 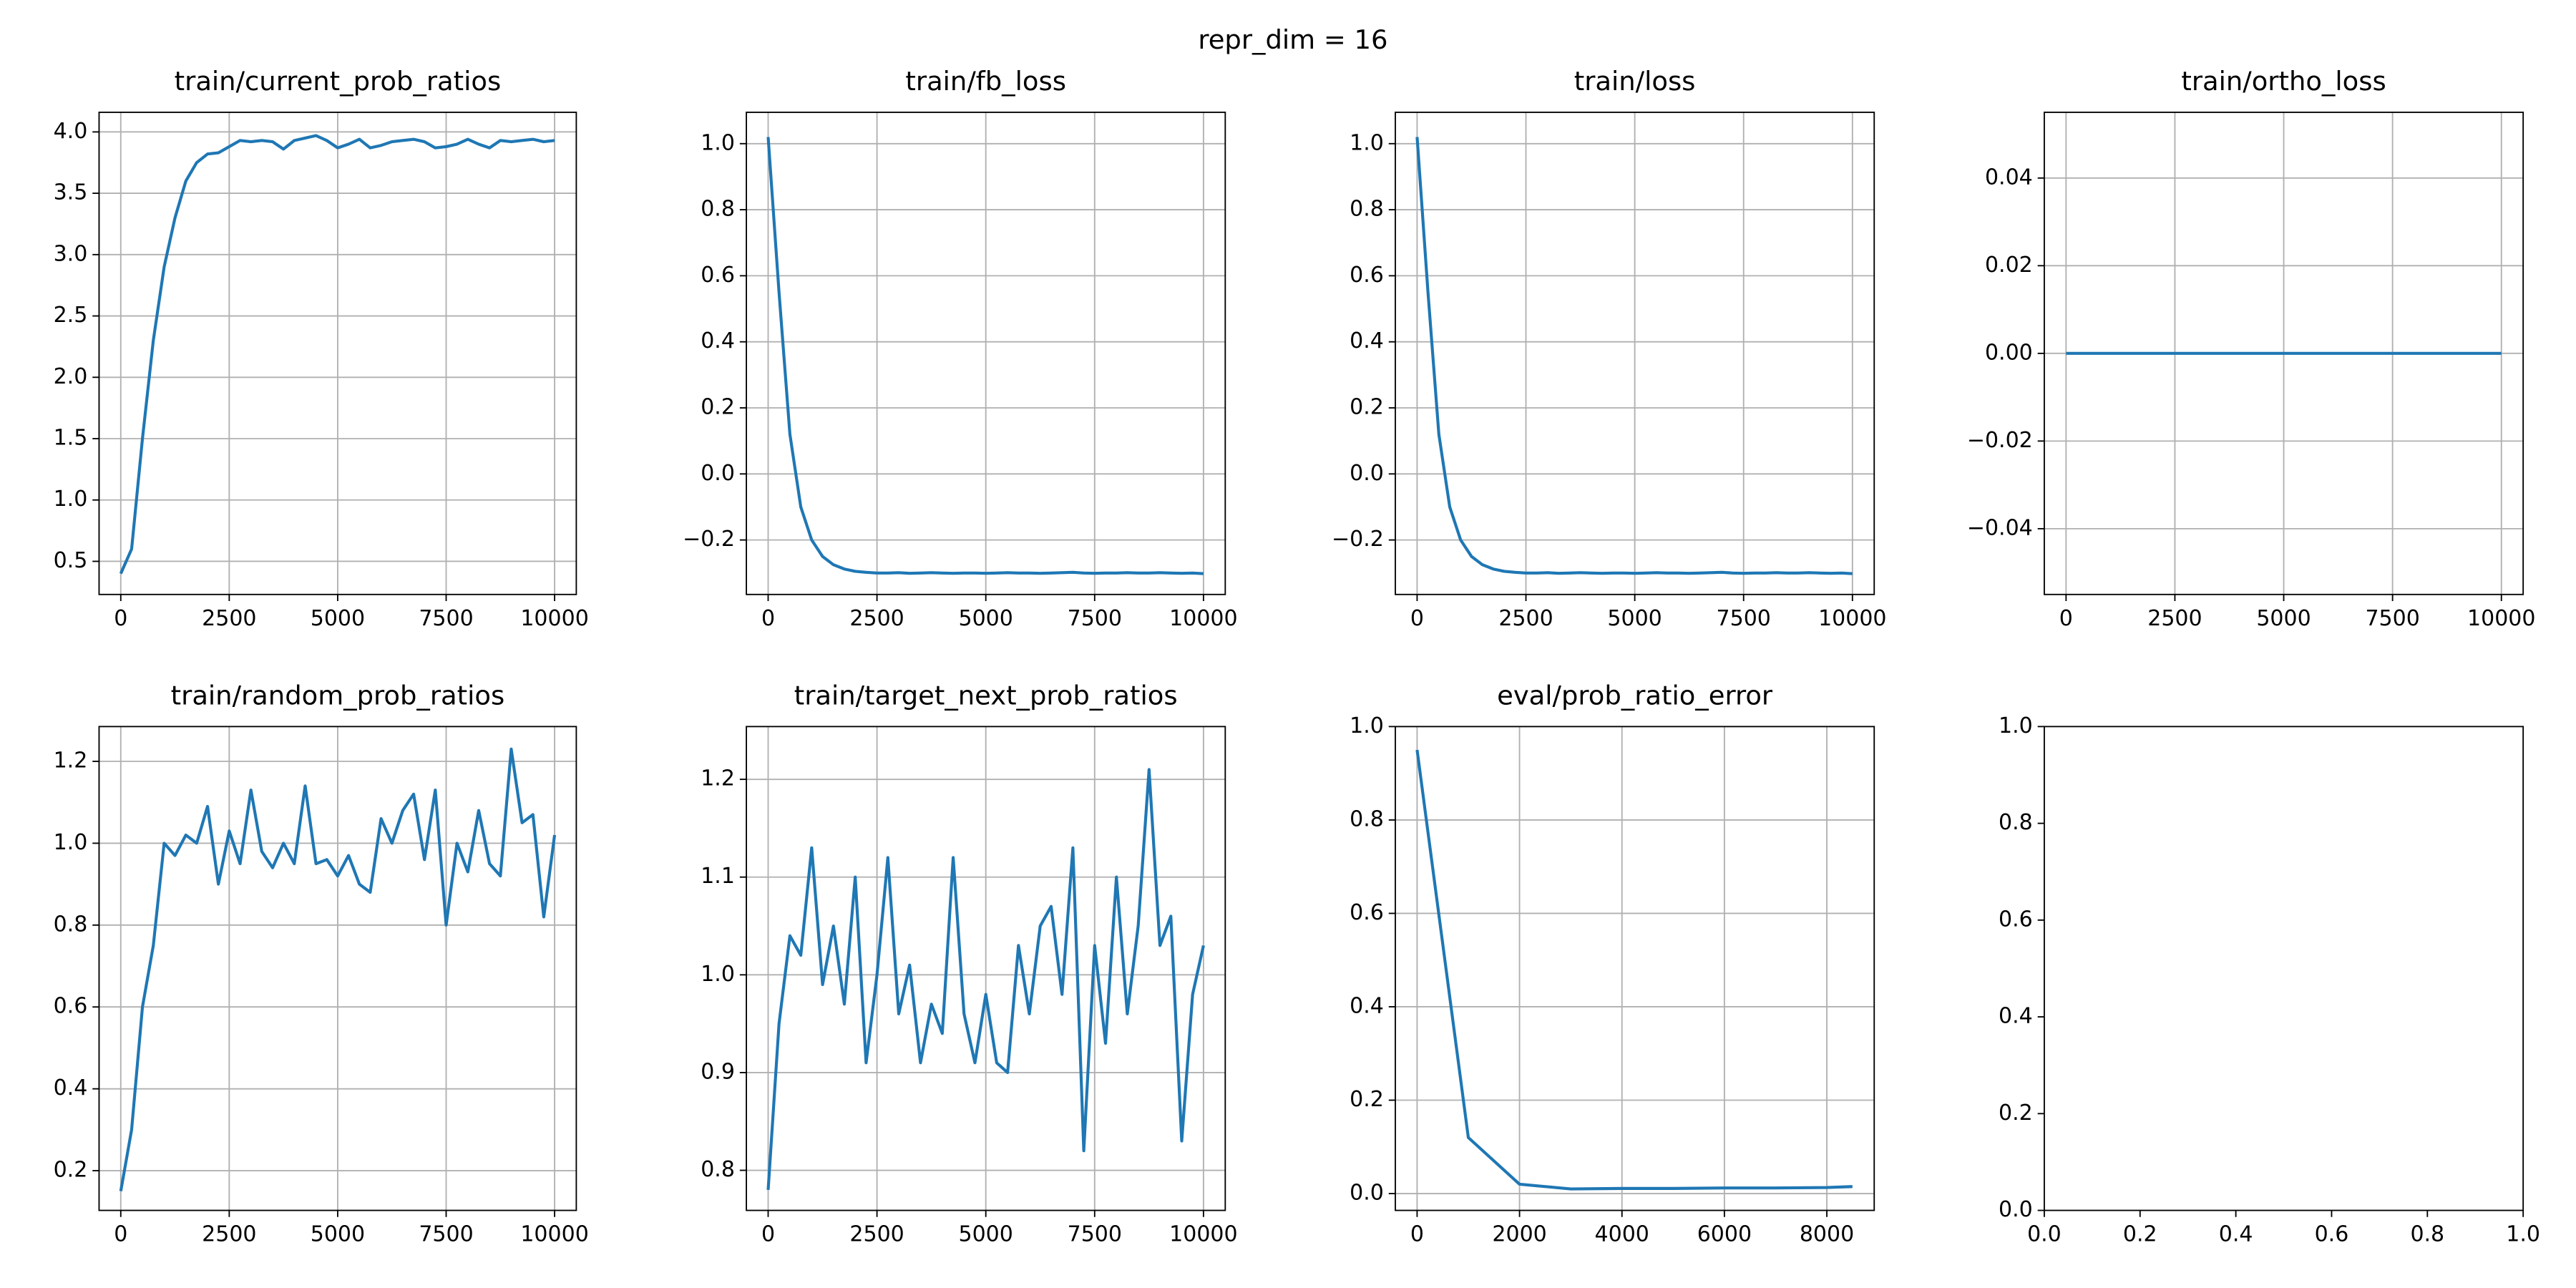 I want to click on y-tick-label: 4.0, so click(x=71, y=131).